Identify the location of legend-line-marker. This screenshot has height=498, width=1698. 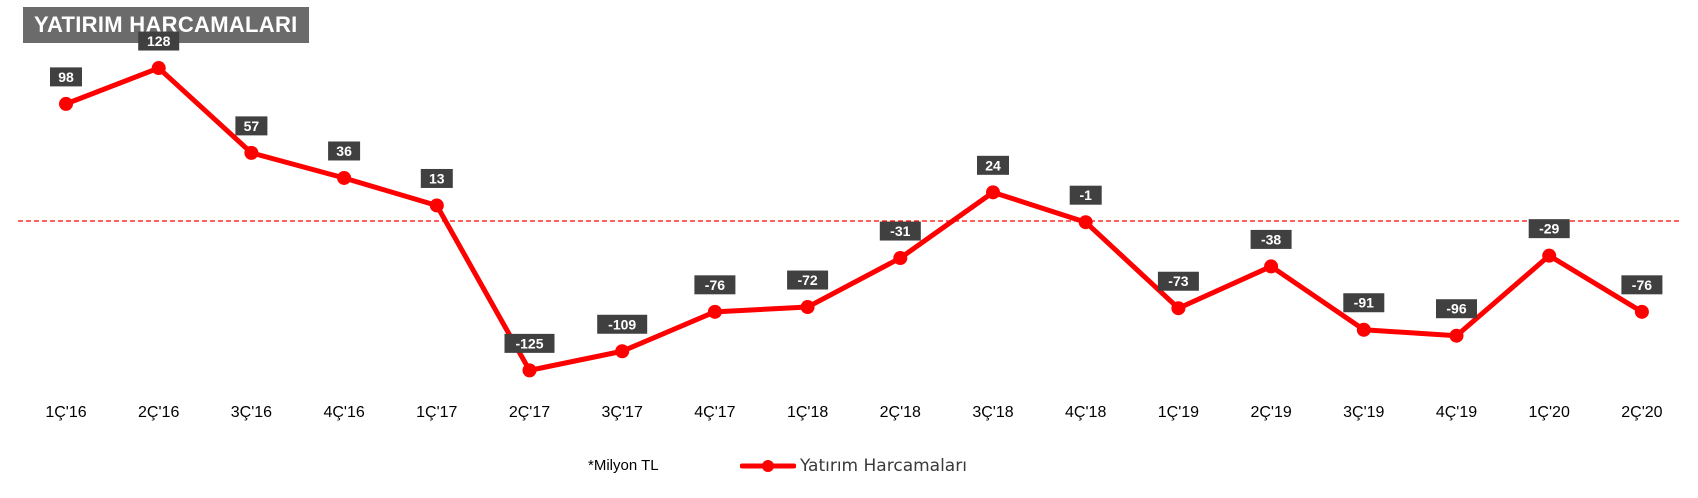
(768, 466).